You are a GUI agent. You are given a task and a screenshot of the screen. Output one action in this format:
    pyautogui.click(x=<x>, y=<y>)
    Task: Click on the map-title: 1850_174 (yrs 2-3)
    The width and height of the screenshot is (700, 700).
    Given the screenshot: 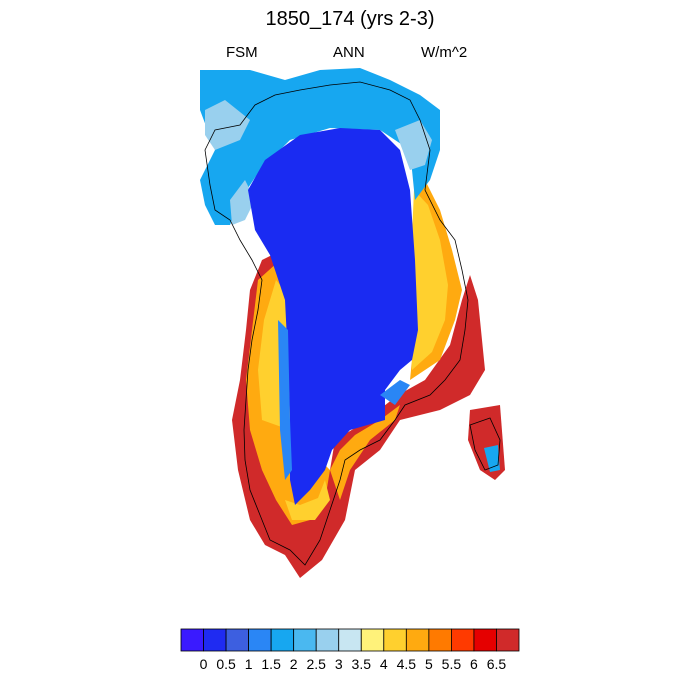 What is the action you would take?
    pyautogui.click(x=350, y=19)
    